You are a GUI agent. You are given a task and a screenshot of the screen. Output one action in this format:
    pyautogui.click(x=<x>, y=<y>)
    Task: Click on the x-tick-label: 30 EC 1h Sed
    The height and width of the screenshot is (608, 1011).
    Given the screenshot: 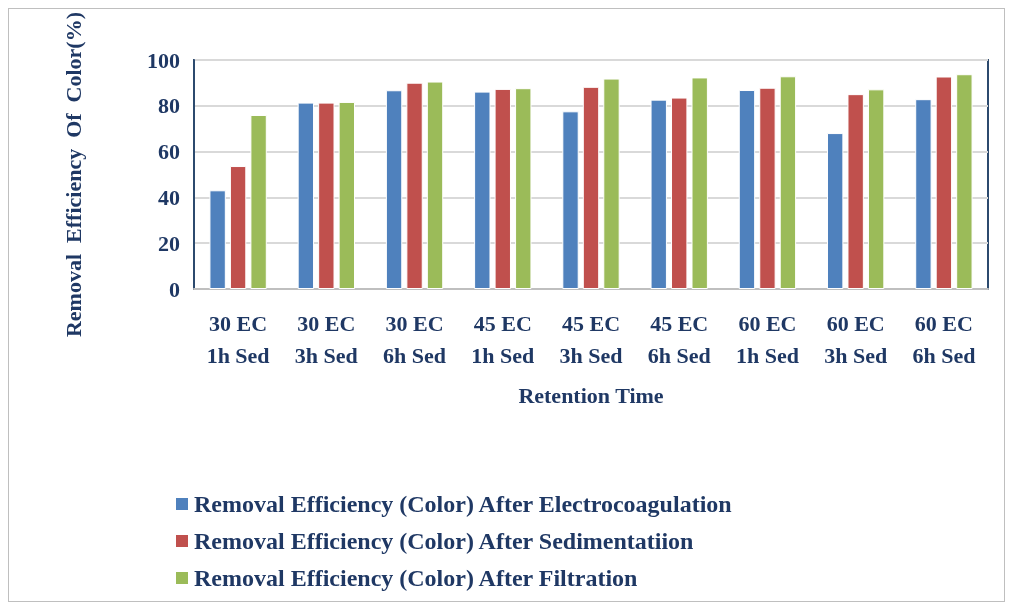 What is the action you would take?
    pyautogui.click(x=238, y=339)
    